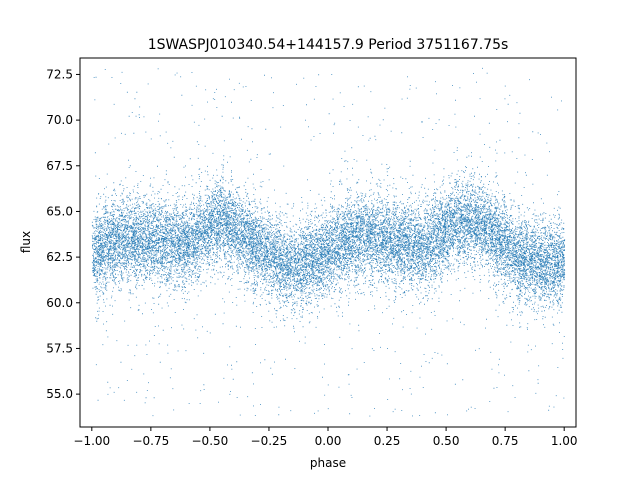 The height and width of the screenshot is (480, 640). Describe the element at coordinates (59, 394) in the screenshot. I see `y-tick-label: 55.0` at that location.